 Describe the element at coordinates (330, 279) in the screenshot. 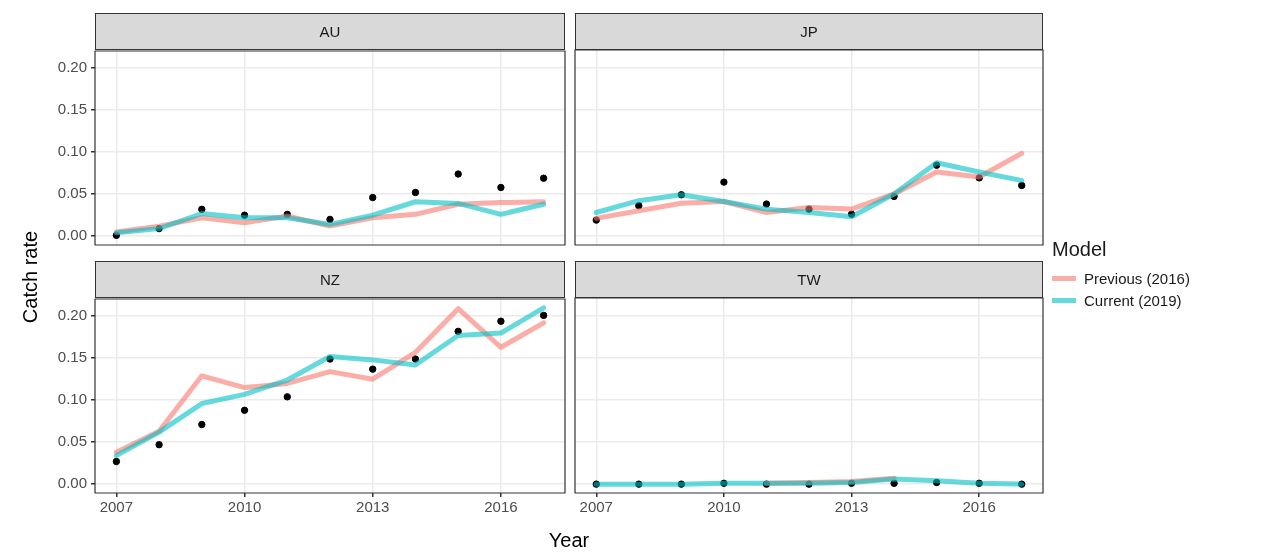

I see `chart-title: NZ` at that location.